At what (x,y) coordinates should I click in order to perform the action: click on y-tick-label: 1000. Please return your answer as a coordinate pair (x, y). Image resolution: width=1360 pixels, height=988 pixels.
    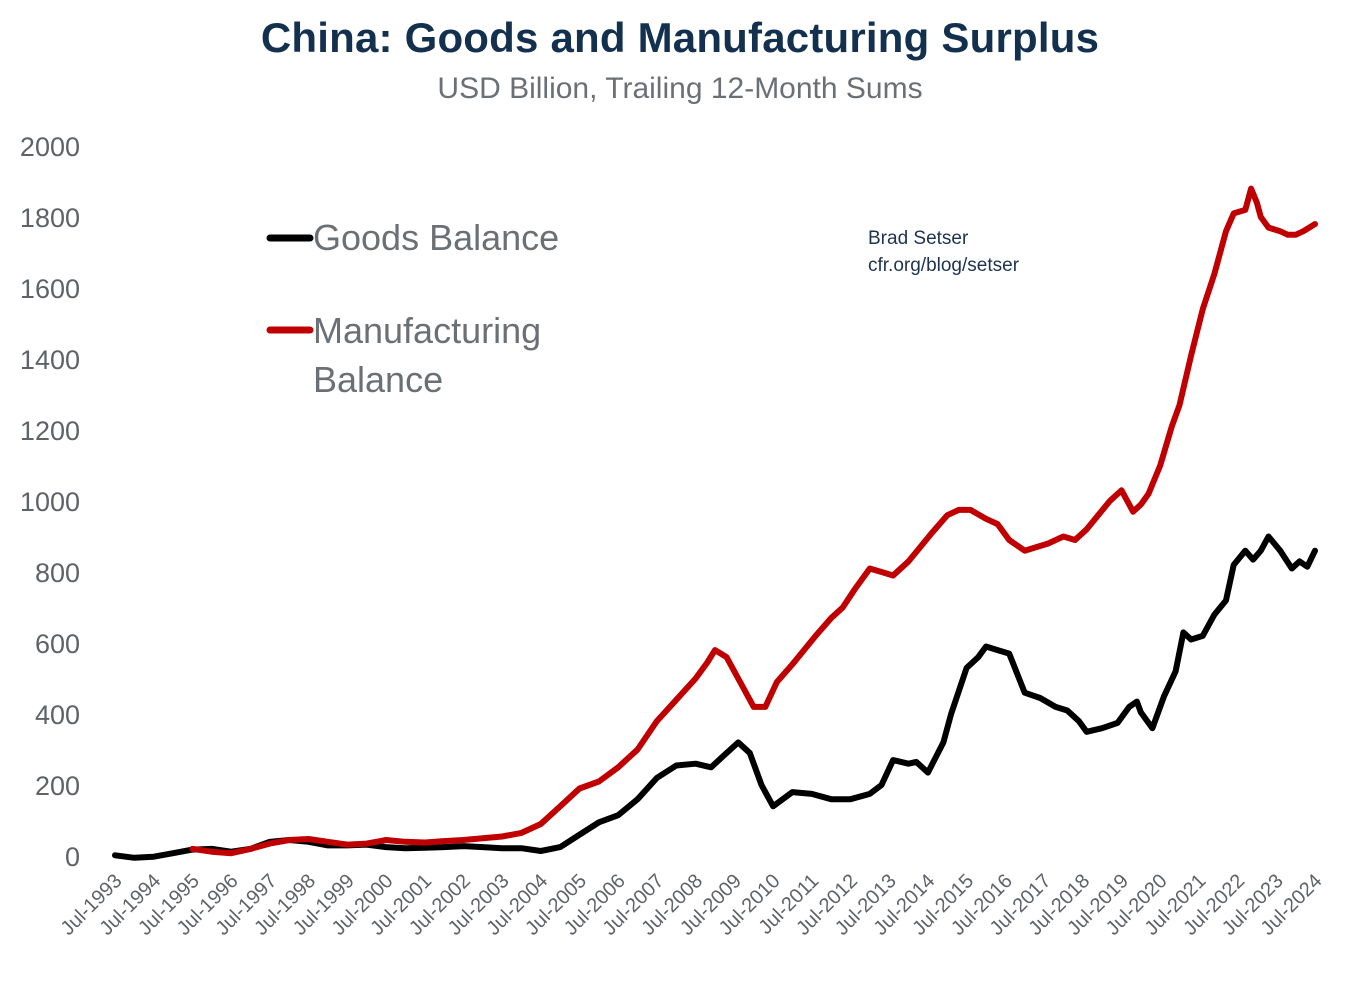
    Looking at the image, I should click on (50, 502).